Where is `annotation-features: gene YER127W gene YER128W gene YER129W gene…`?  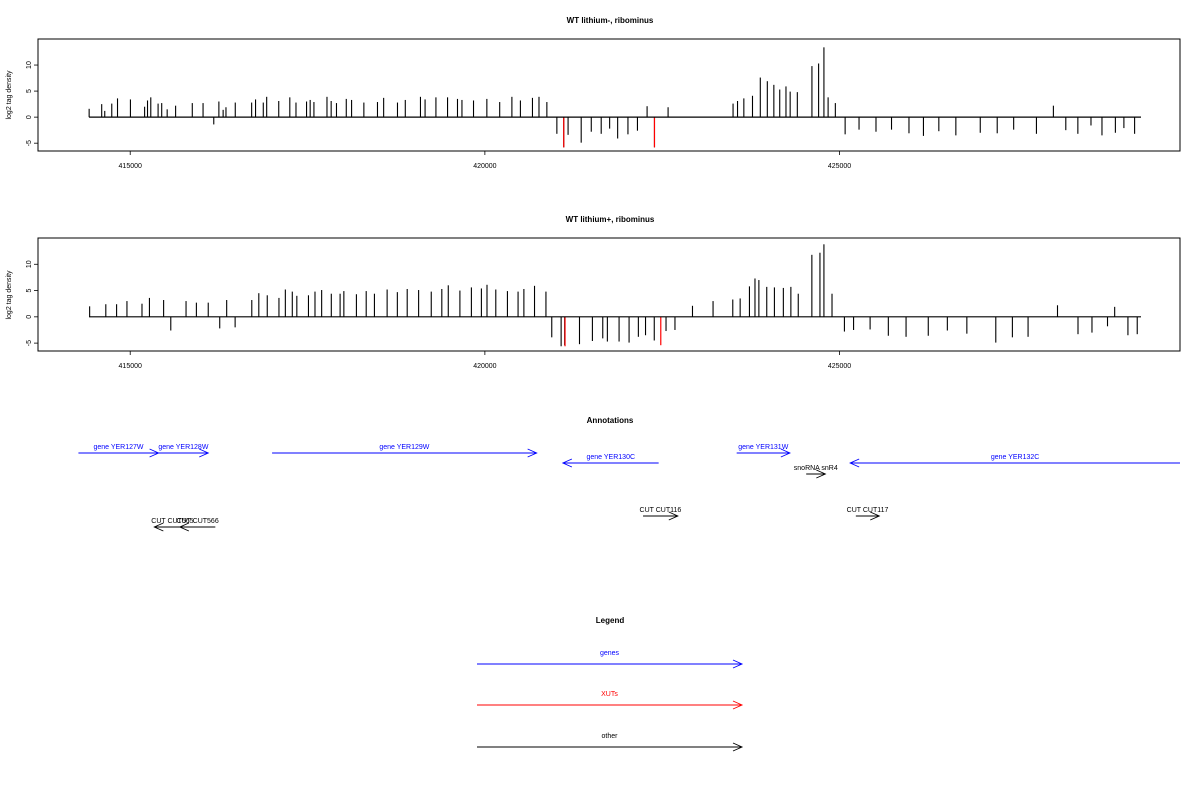
annotation-features: gene YER127W gene YER128W gene YER129W gene… is located at coordinates (629, 488).